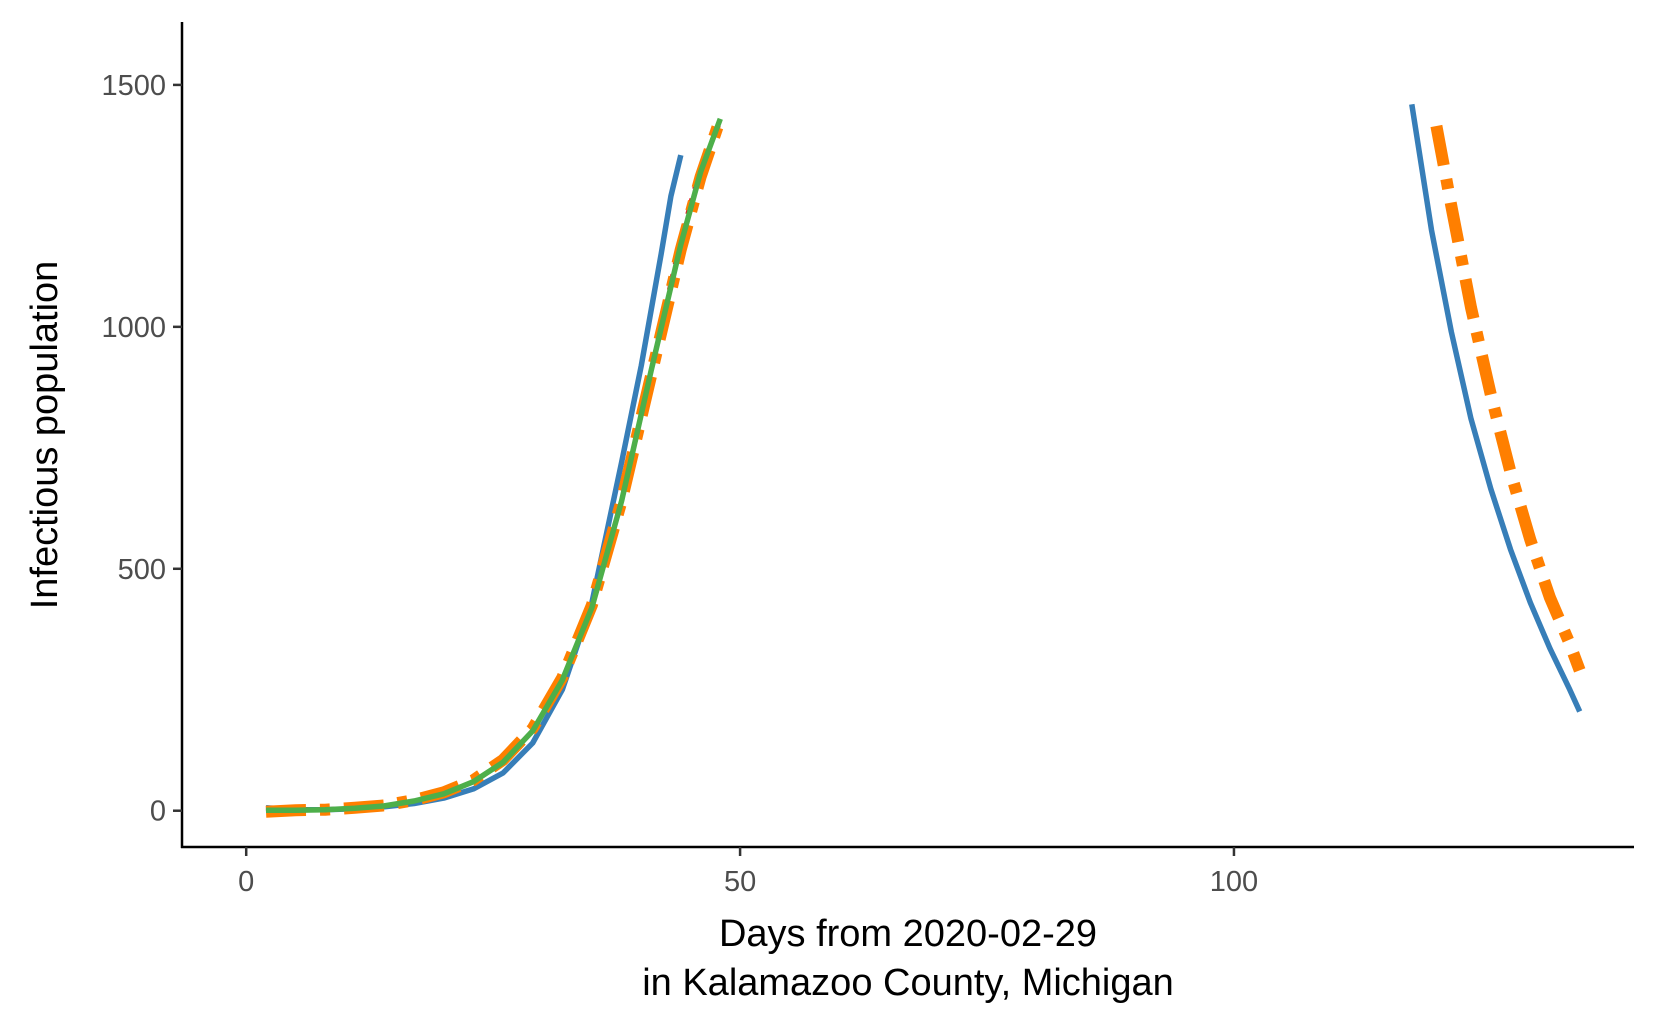  What do you see at coordinates (158, 812) in the screenshot?
I see `y-tick-label: 0` at bounding box center [158, 812].